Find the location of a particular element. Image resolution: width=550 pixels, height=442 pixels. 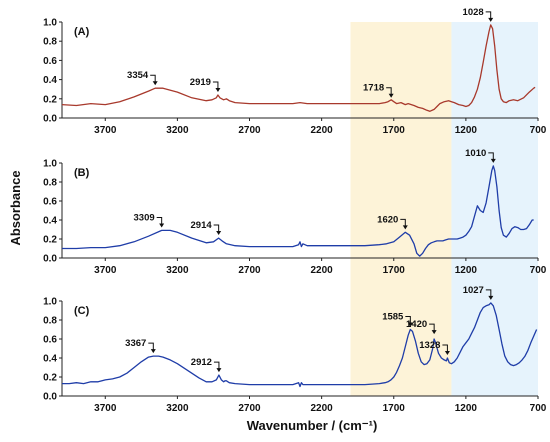

panel-label: (C) is located at coordinates (82, 311).